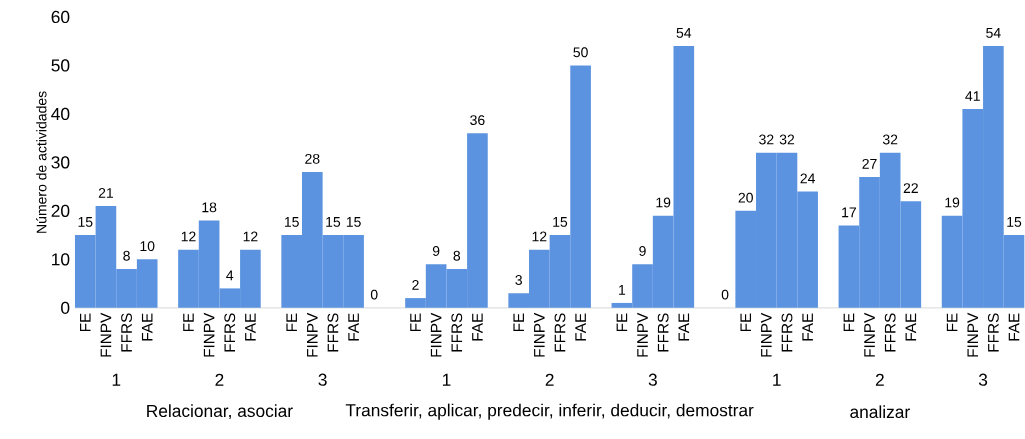 This screenshot has width=1025, height=439. I want to click on text: Transferir, aplicar, predecir, inferir, deducir, demostrar, so click(549, 411).